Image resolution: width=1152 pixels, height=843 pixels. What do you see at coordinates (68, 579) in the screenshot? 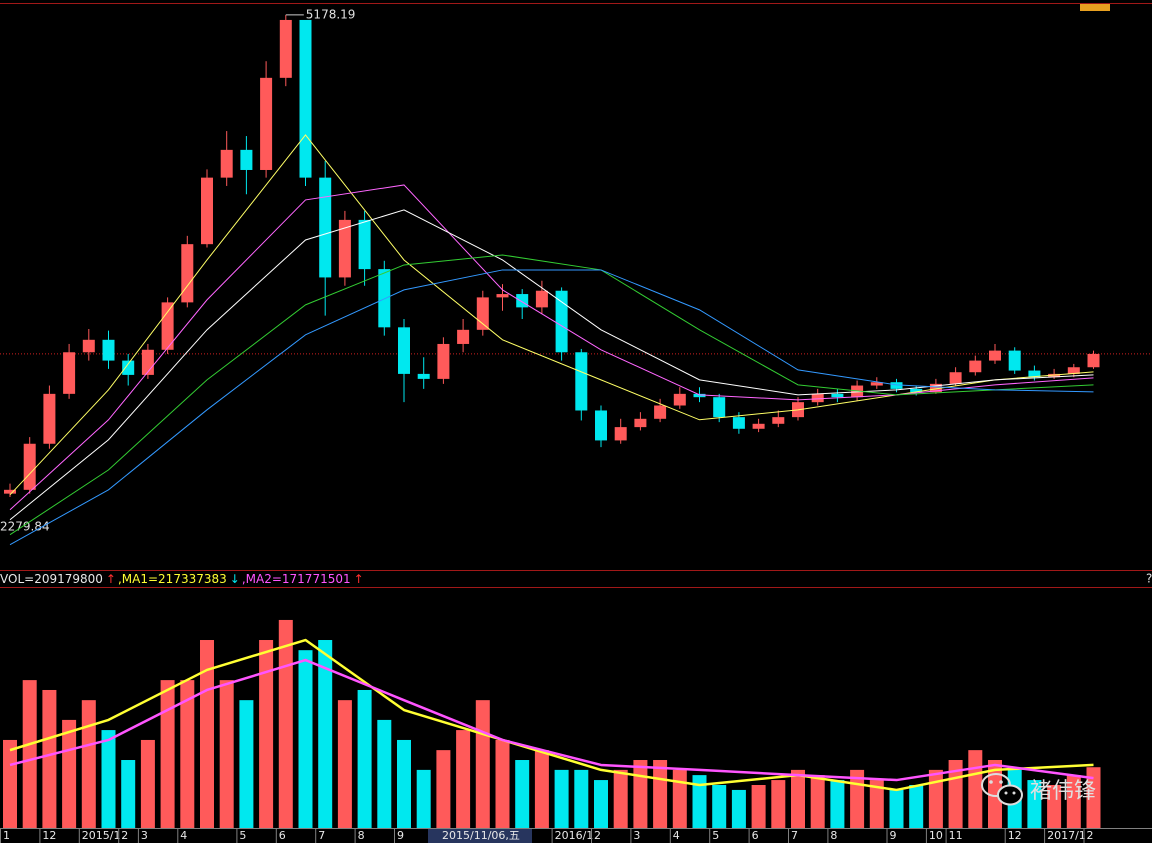
I see `vol-value: 209179800` at bounding box center [68, 579].